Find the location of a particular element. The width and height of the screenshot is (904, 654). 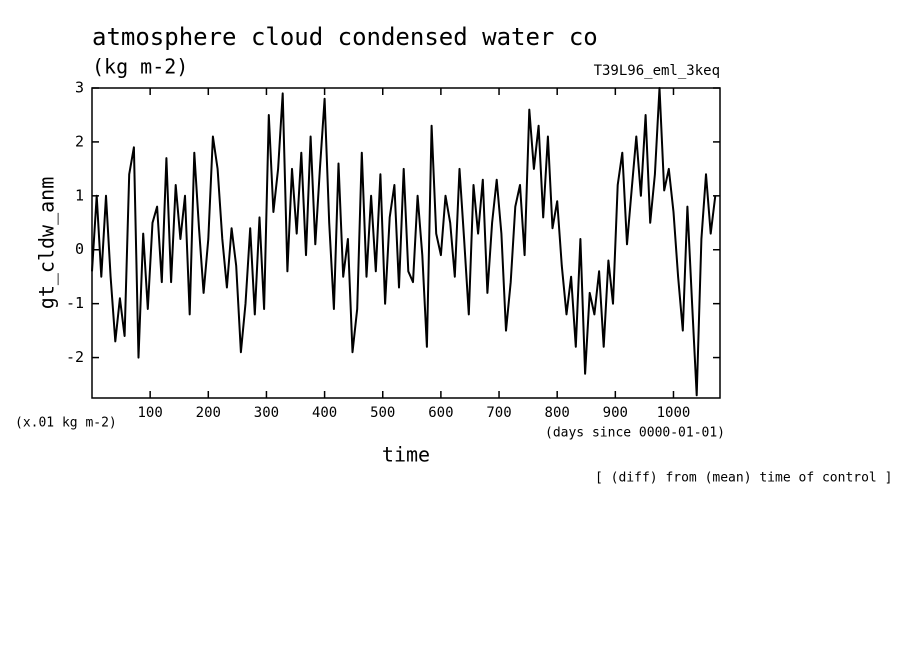

x-tick-label: 800 is located at coordinates (557, 413).